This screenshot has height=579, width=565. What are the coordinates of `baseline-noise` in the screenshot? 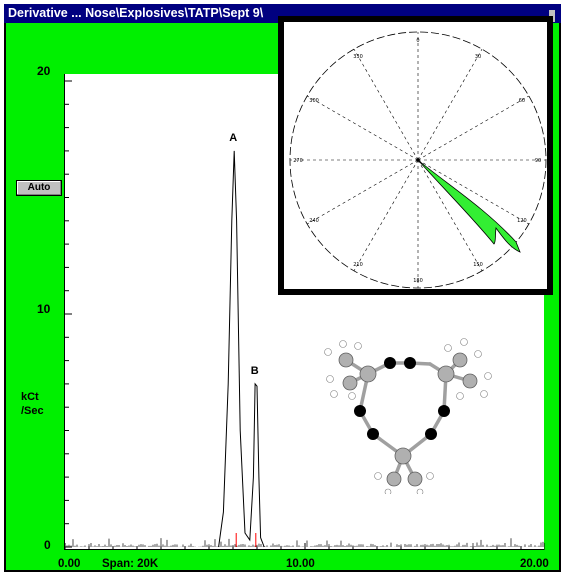 It's located at (305, 542).